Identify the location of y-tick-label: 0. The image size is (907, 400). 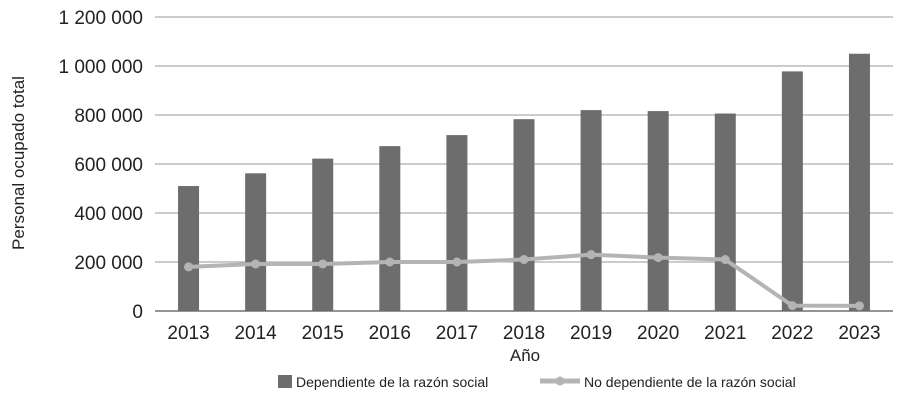
(137, 312).